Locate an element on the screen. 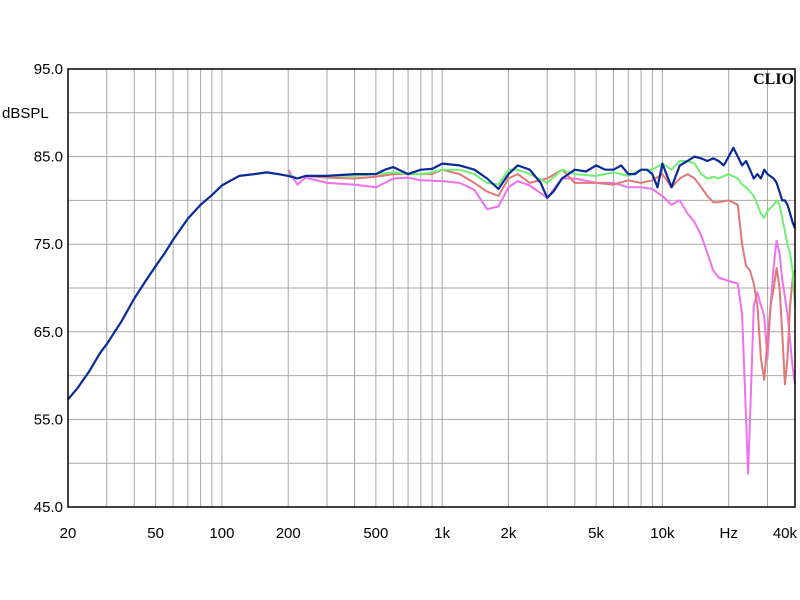  x-tick-label: 20 is located at coordinates (68, 533).